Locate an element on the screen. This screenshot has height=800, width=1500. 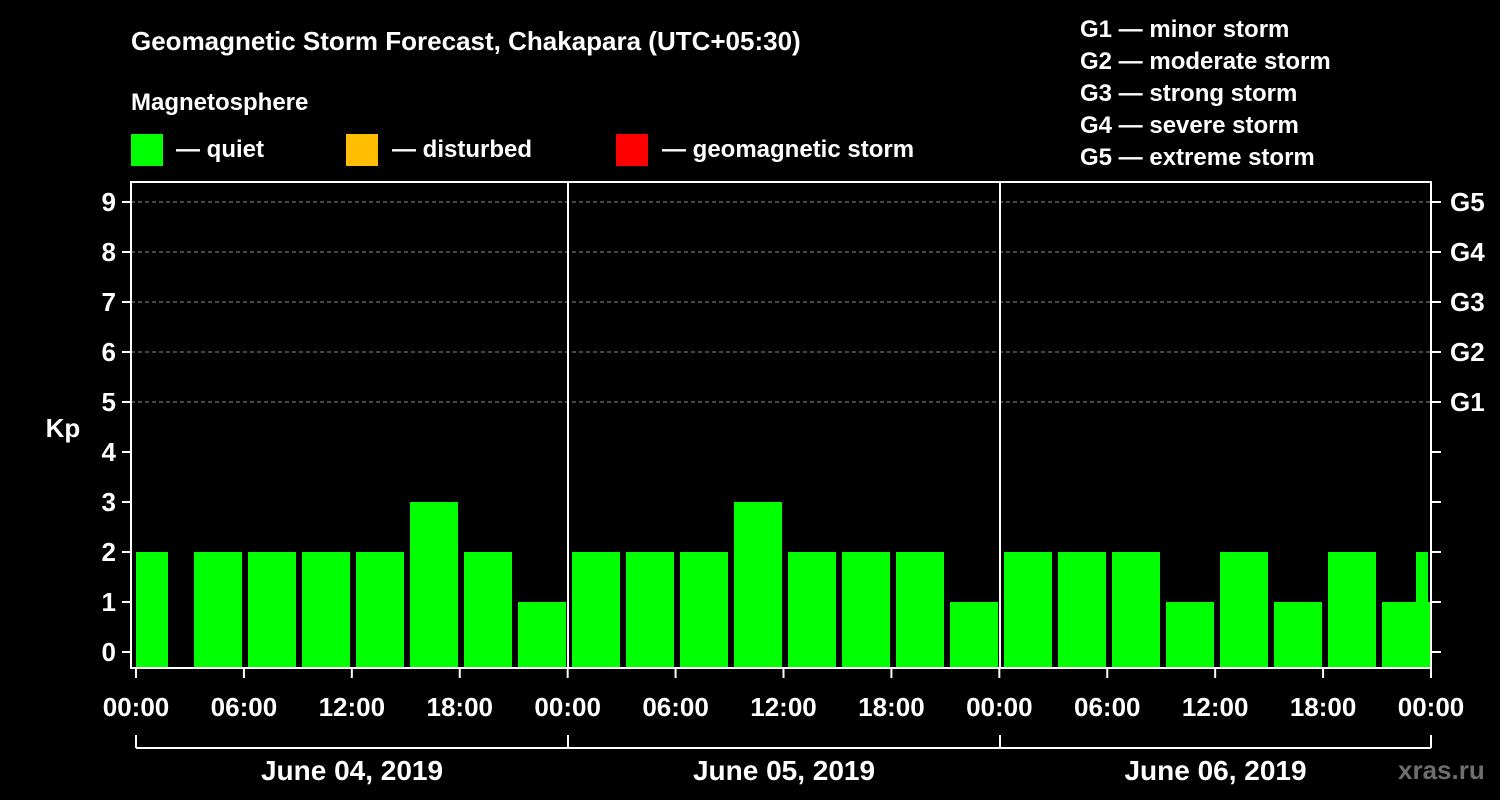
storm-scale-g2: G2 — moderate storm is located at coordinates (1205, 61).